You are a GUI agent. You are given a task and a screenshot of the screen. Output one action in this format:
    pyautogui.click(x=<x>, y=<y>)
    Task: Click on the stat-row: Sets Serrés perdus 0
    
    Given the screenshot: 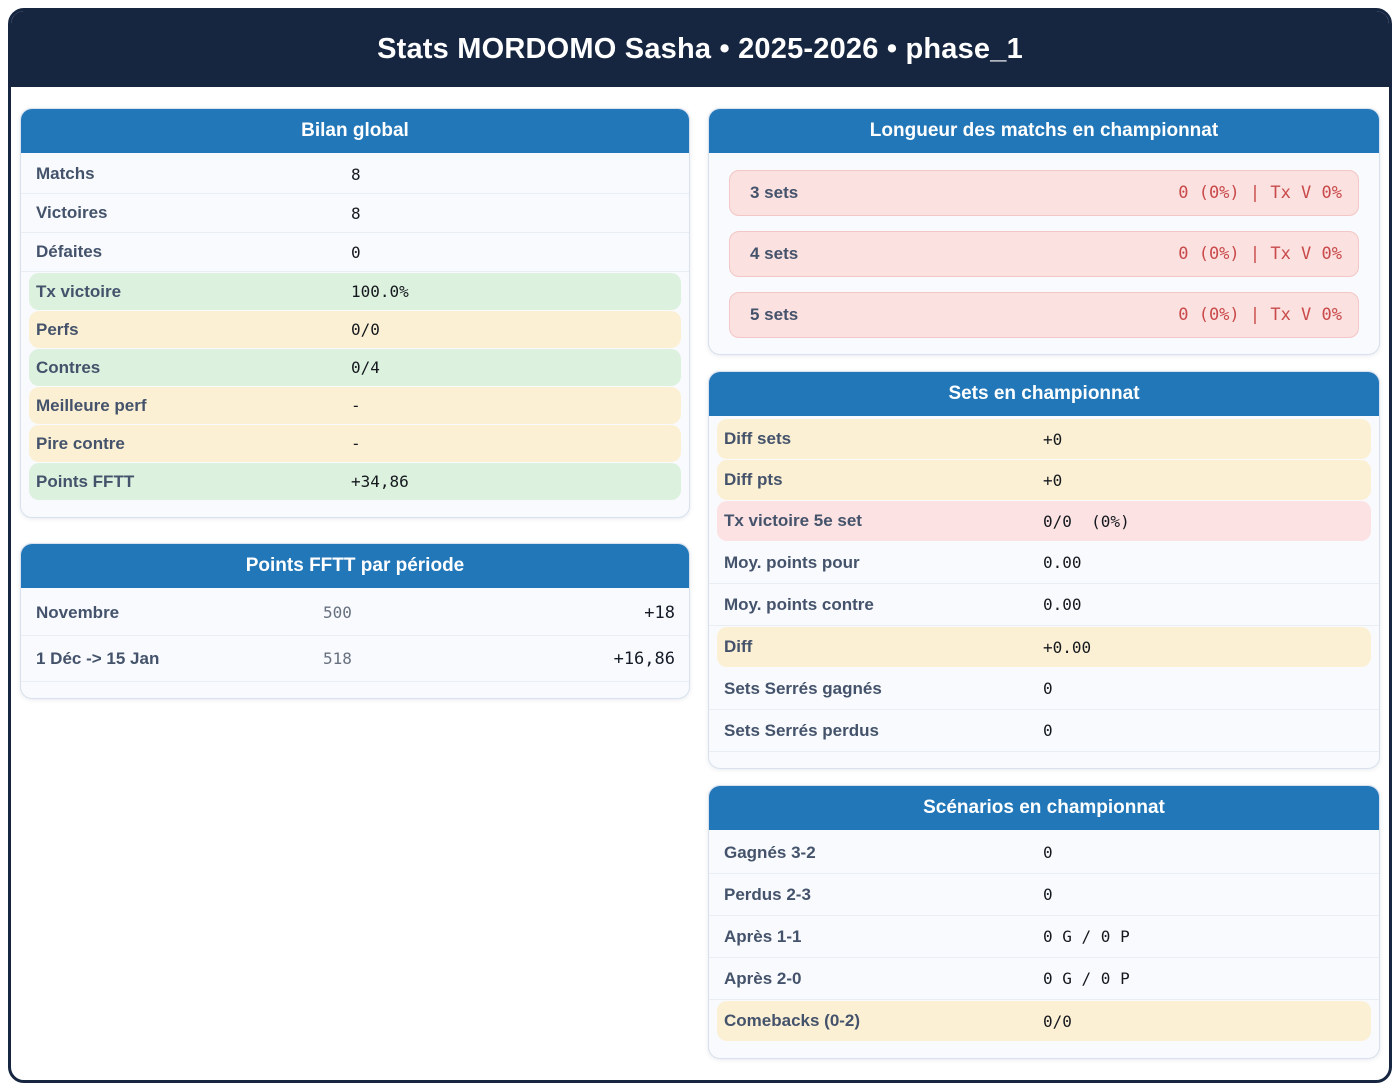 What is the action you would take?
    pyautogui.click(x=1044, y=731)
    